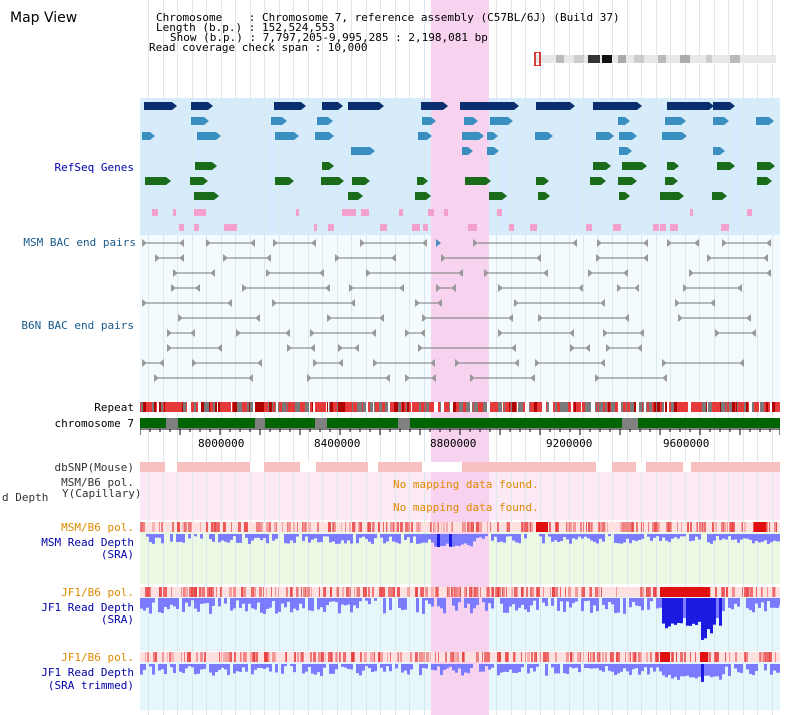 The image size is (800, 715). What do you see at coordinates (87, 672) in the screenshot?
I see `jf1-read-depth-trim-label: JF1 Read Depth` at bounding box center [87, 672].